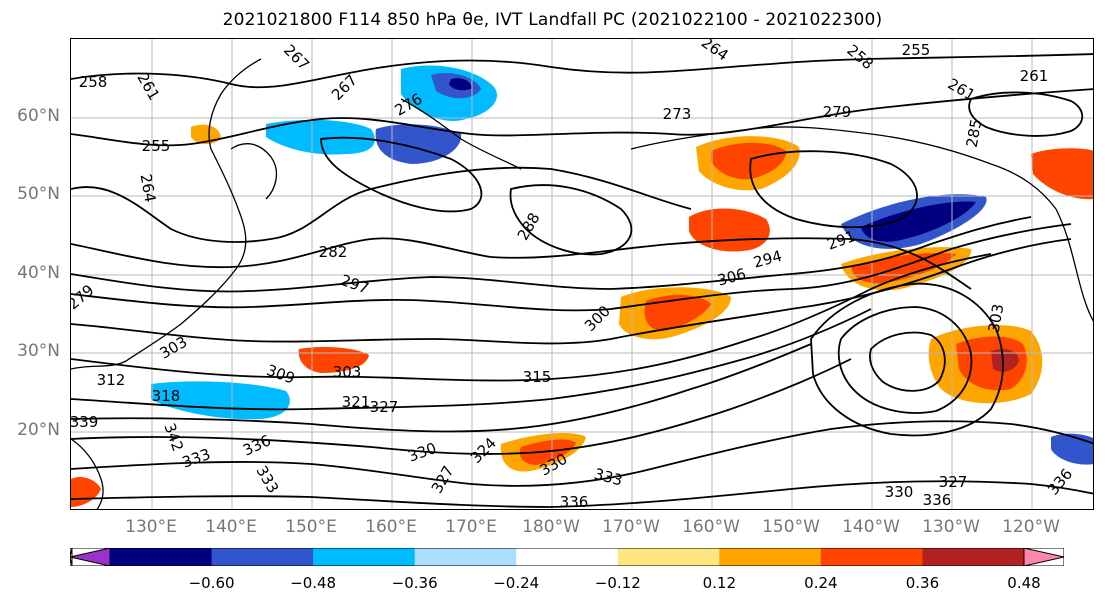 This screenshot has width=1105, height=603. What do you see at coordinates (841, 240) in the screenshot?
I see `contour-label: 291` at bounding box center [841, 240].